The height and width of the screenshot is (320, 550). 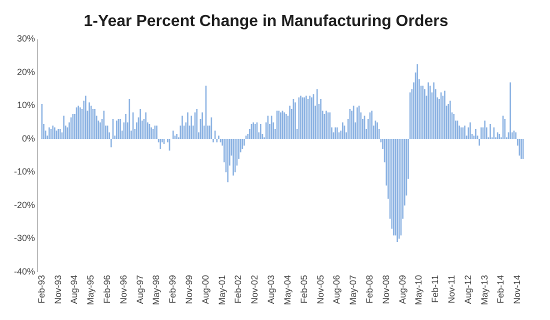 I want to click on x-tick-label: Aug-03, so click(x=271, y=289).